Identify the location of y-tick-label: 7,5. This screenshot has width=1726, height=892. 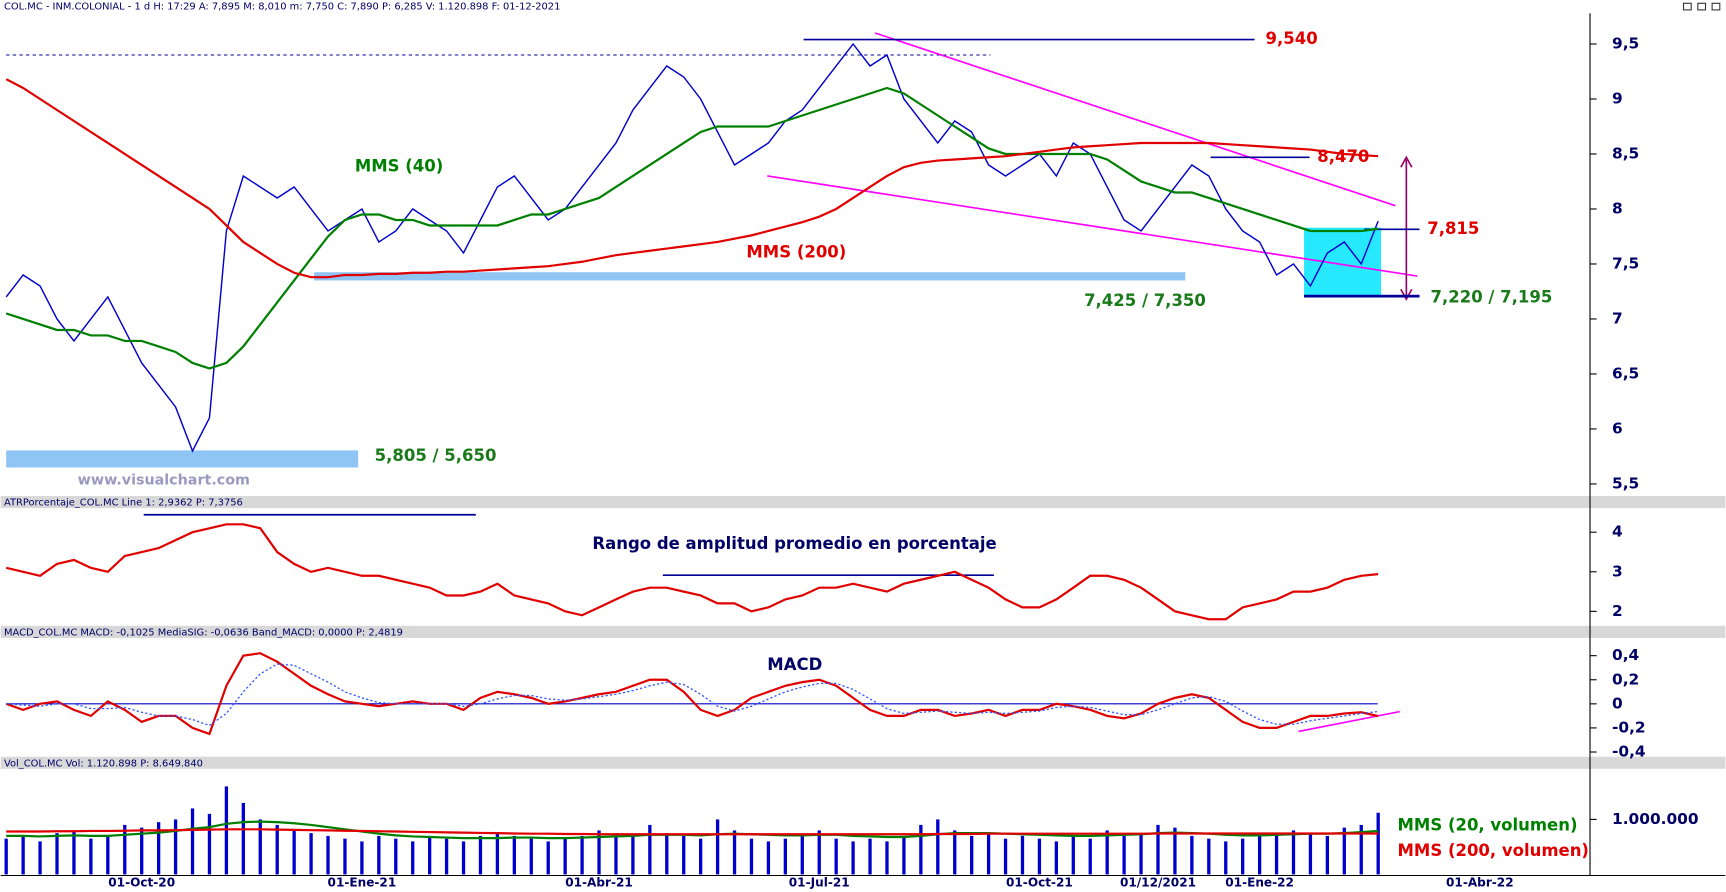
(1625, 263).